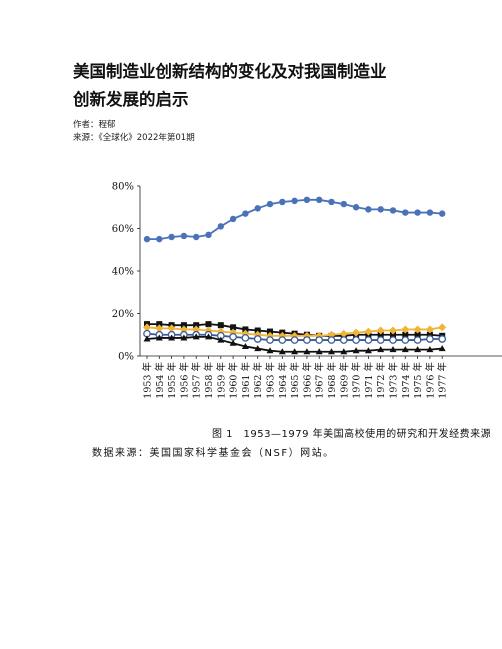 The image size is (502, 649). Describe the element at coordinates (148, 380) in the screenshot. I see `x-tick-label: 1953 年` at that location.